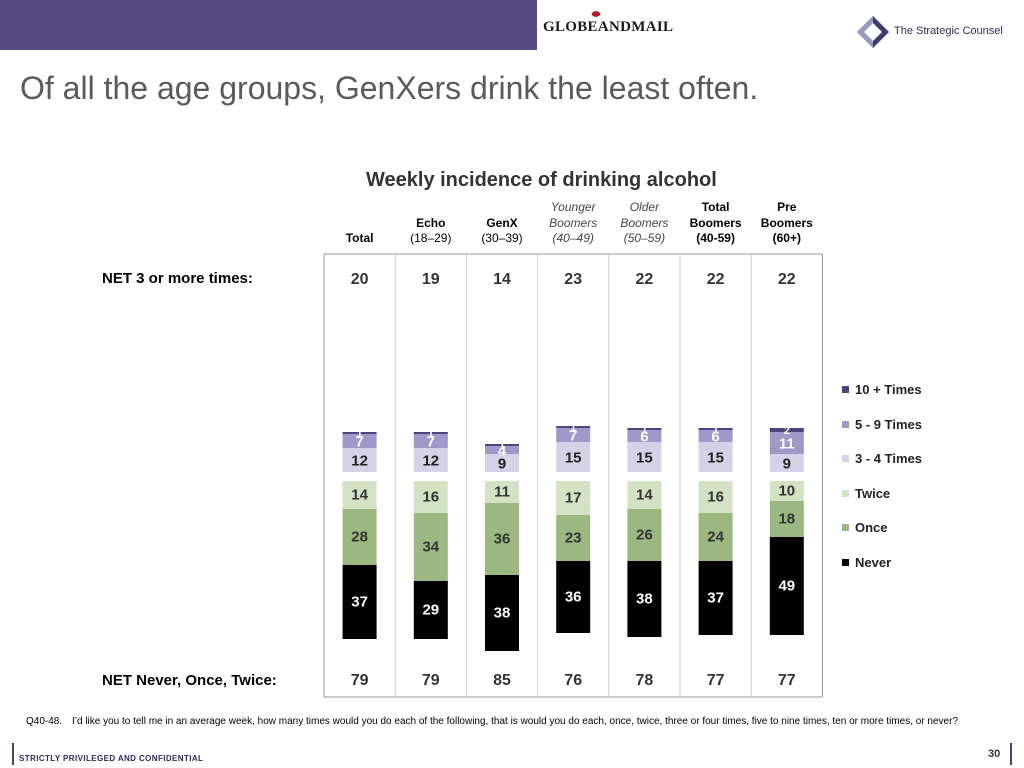 The height and width of the screenshot is (768, 1024). I want to click on bar-label-twice: 16, so click(715, 497).